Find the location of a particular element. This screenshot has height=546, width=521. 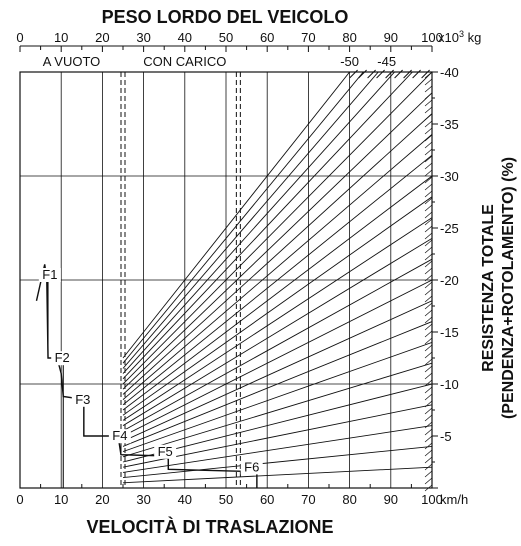

right-tick-label: -30 is located at coordinates (449, 176).